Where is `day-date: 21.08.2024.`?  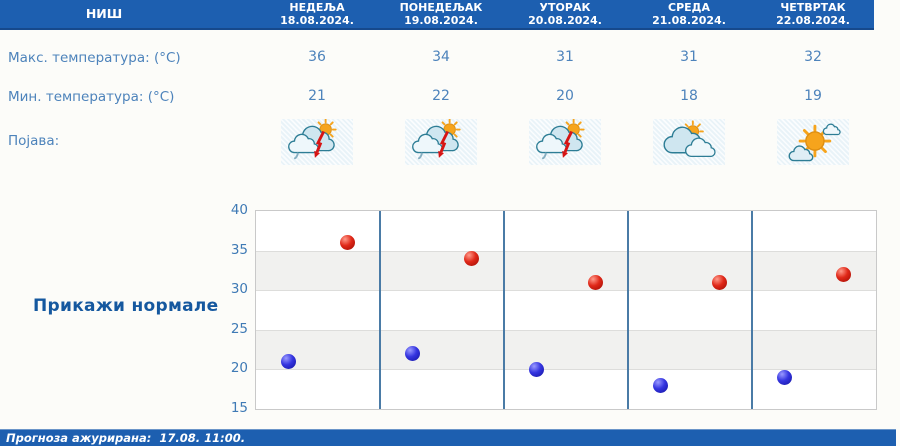
day-date: 21.08.2024. is located at coordinates (689, 20).